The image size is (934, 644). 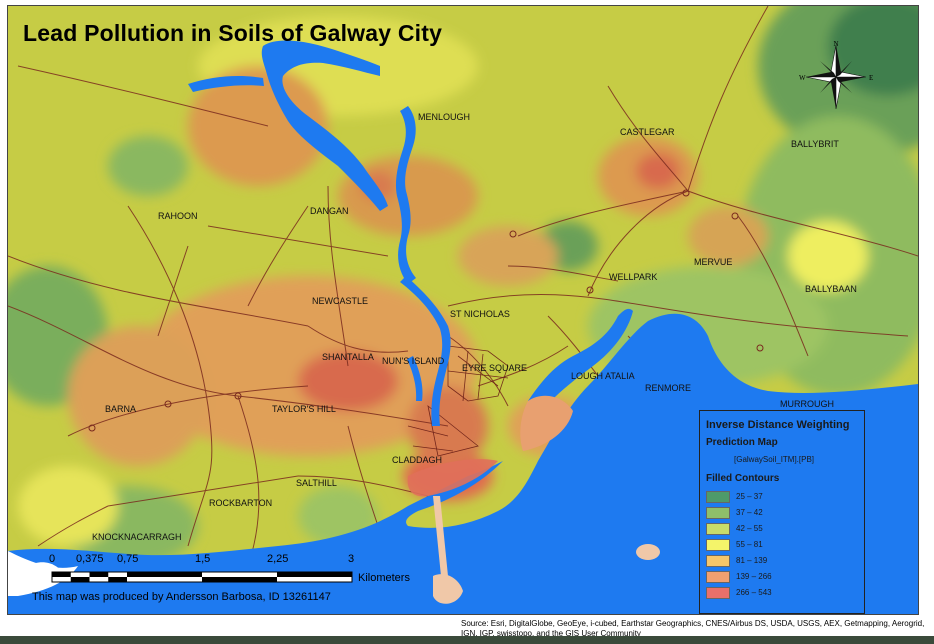 What do you see at coordinates (828, 256) in the screenshot?
I see `contour-mid-ballybaan` at bounding box center [828, 256].